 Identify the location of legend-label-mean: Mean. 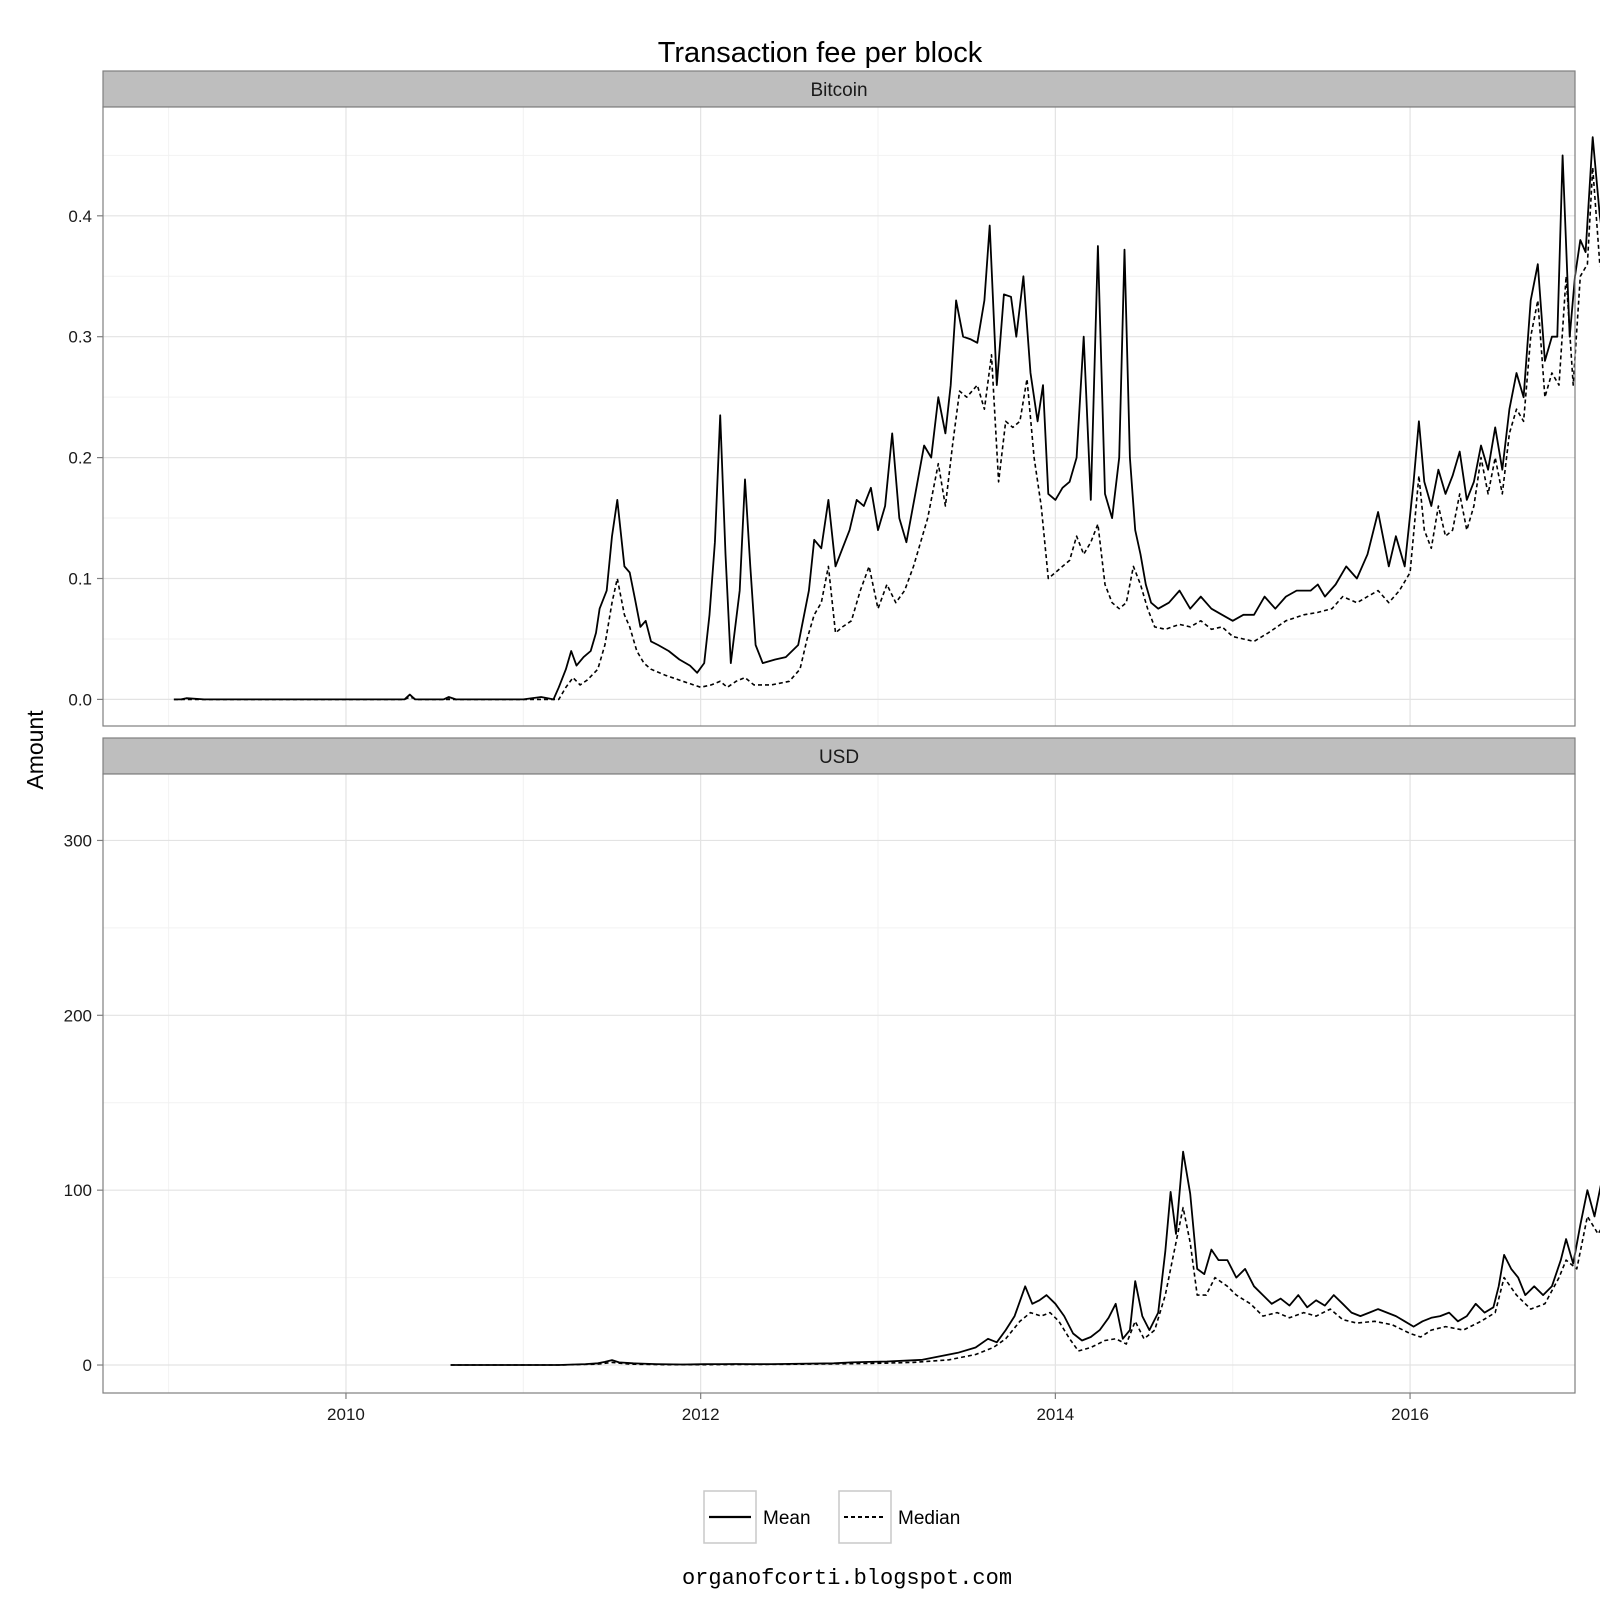
(787, 1518).